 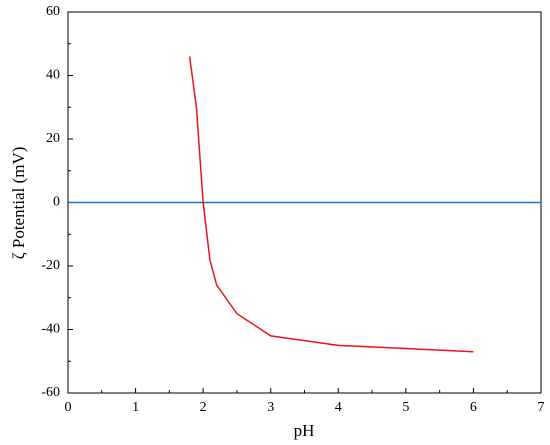 What do you see at coordinates (338, 407) in the screenshot?
I see `x-tick-label: 4` at bounding box center [338, 407].